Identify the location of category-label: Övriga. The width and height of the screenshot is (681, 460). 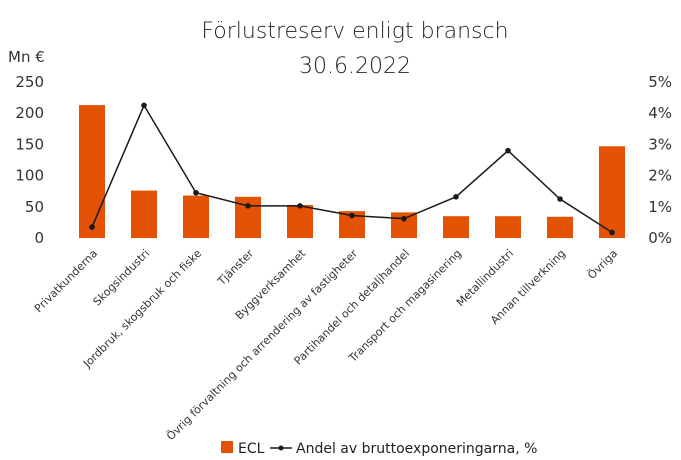
(602, 264).